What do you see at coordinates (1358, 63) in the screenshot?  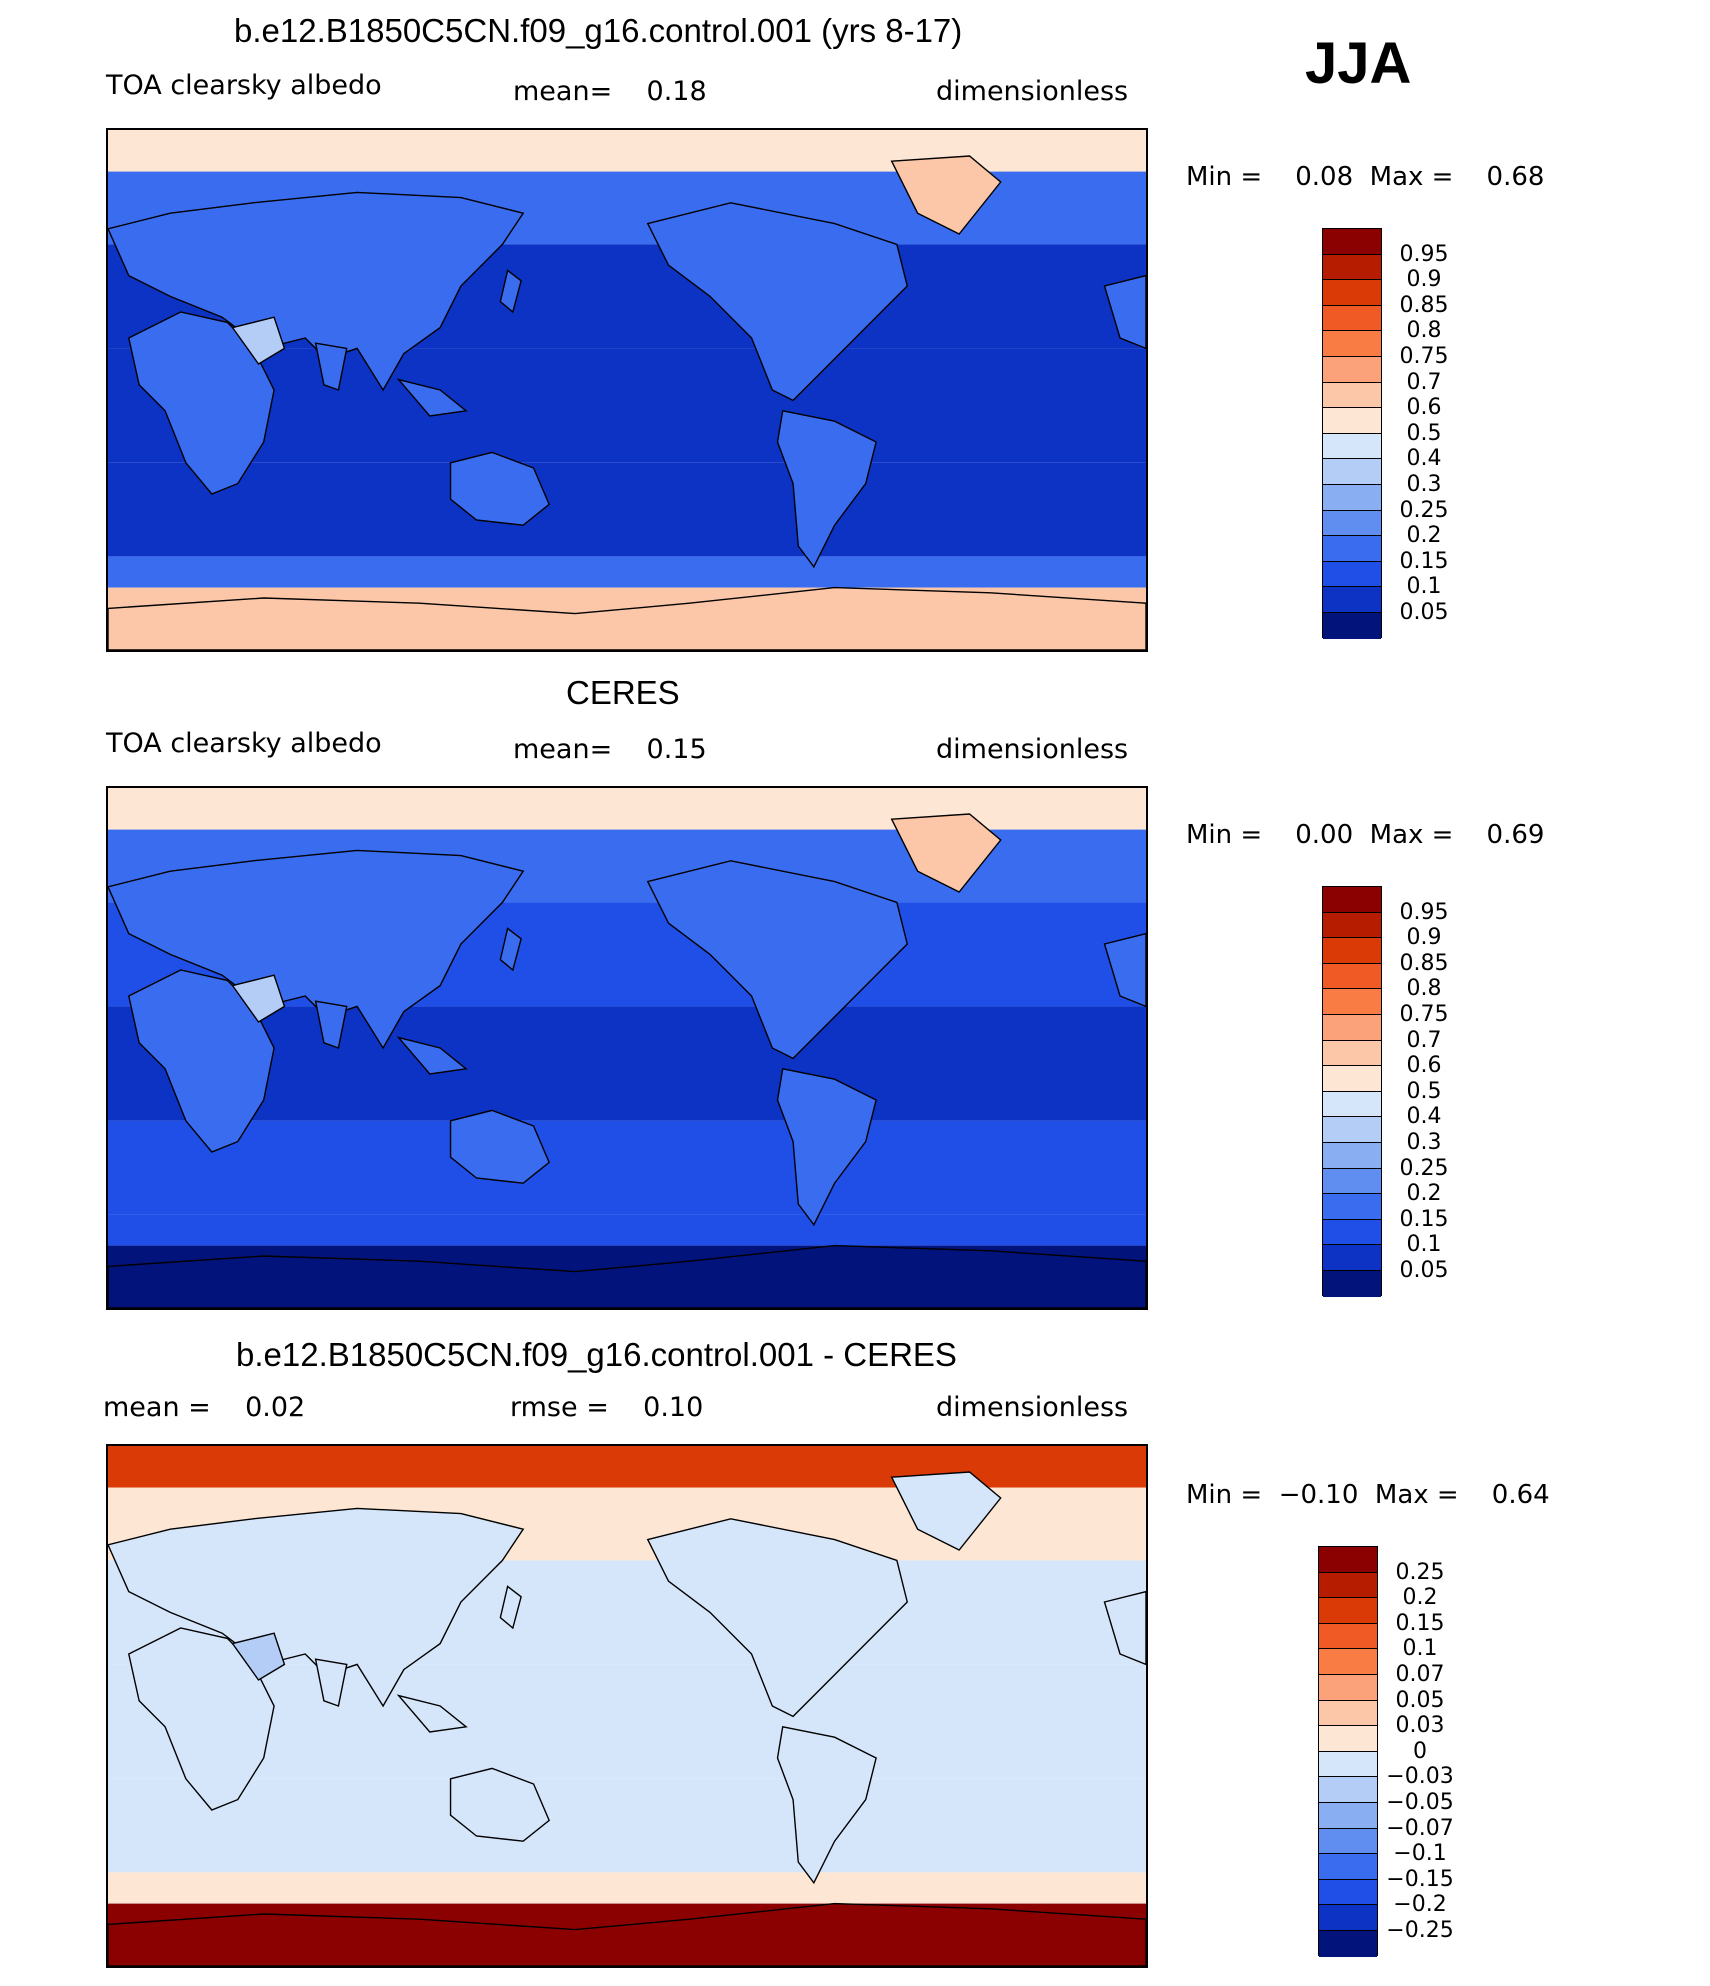 I see `season-label: JJA` at bounding box center [1358, 63].